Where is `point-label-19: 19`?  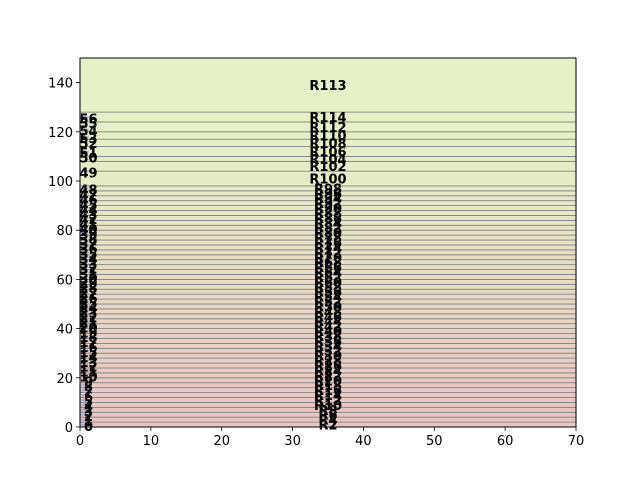
point-label-19: 19 is located at coordinates (88, 333).